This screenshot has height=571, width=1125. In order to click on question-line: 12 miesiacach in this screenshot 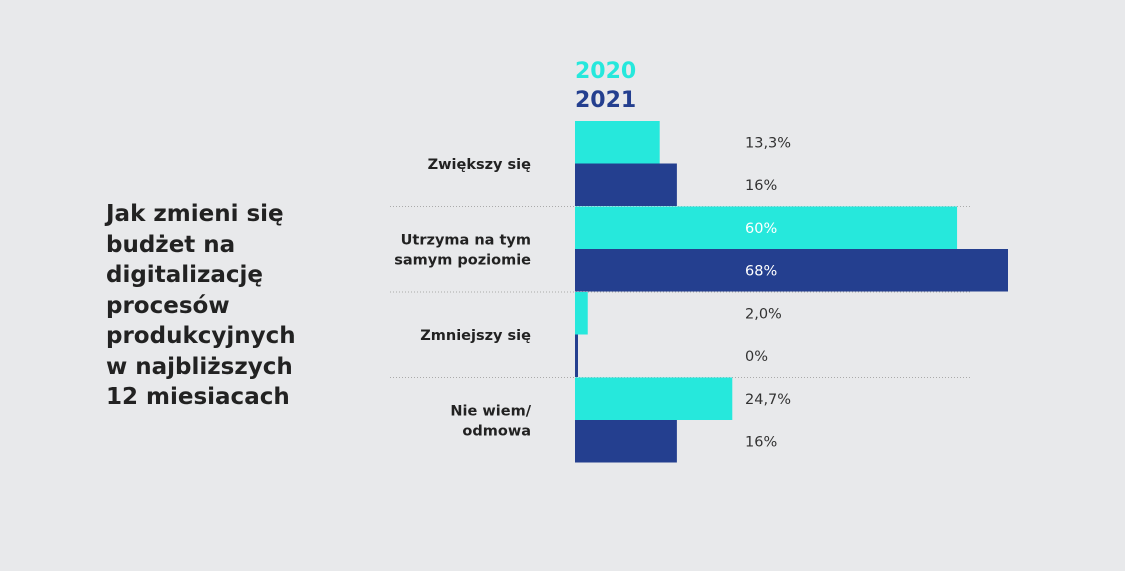, I will do `click(198, 397)`.